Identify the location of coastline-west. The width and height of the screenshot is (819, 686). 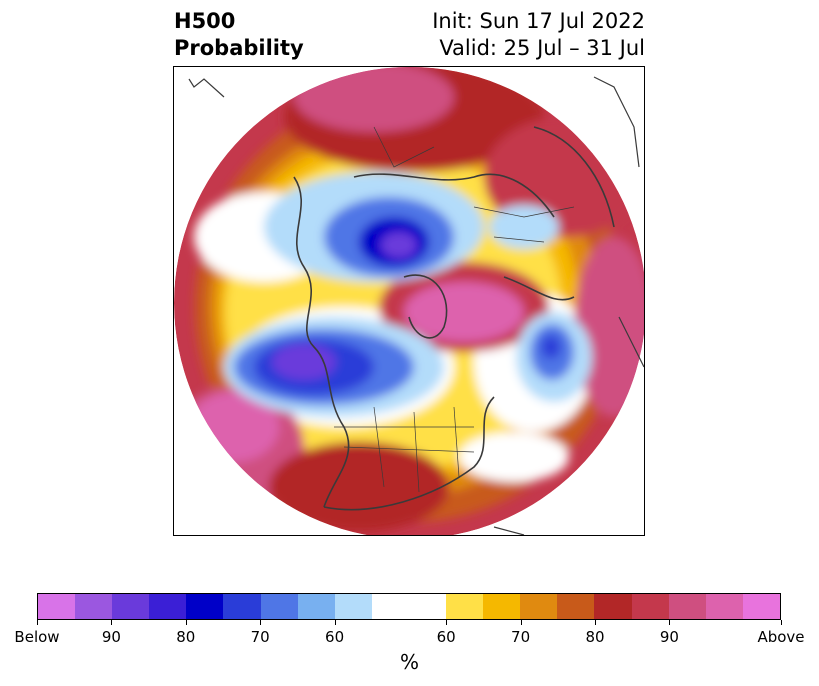
(321, 342).